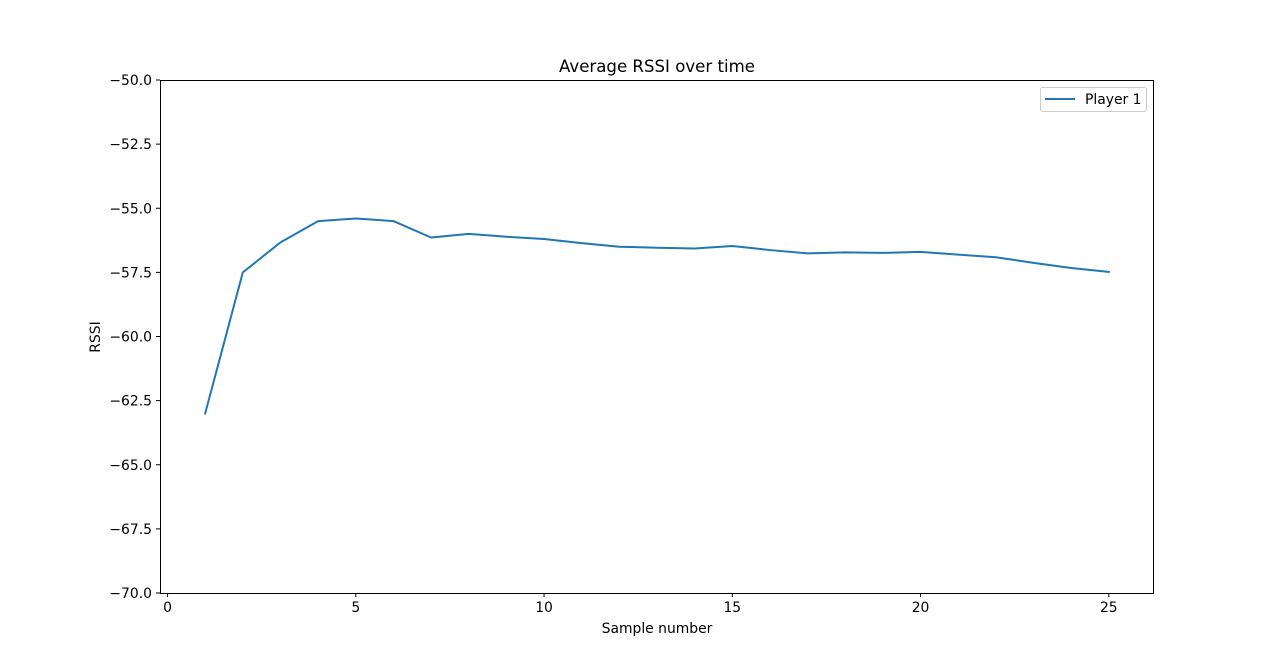 This screenshot has width=1282, height=666. Describe the element at coordinates (96, 336) in the screenshot. I see `y-axis-title: RSSI` at that location.